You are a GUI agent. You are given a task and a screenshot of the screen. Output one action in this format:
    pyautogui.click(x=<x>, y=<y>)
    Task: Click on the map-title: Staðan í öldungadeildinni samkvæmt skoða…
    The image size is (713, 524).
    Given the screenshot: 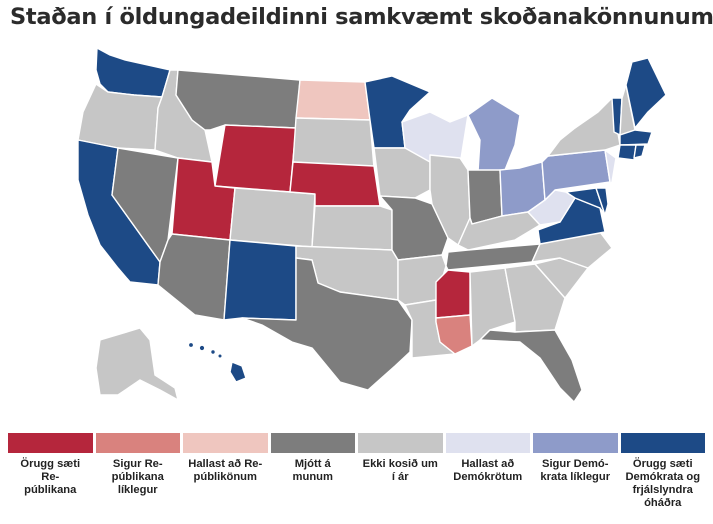 What is the action you would take?
    pyautogui.click(x=361, y=17)
    